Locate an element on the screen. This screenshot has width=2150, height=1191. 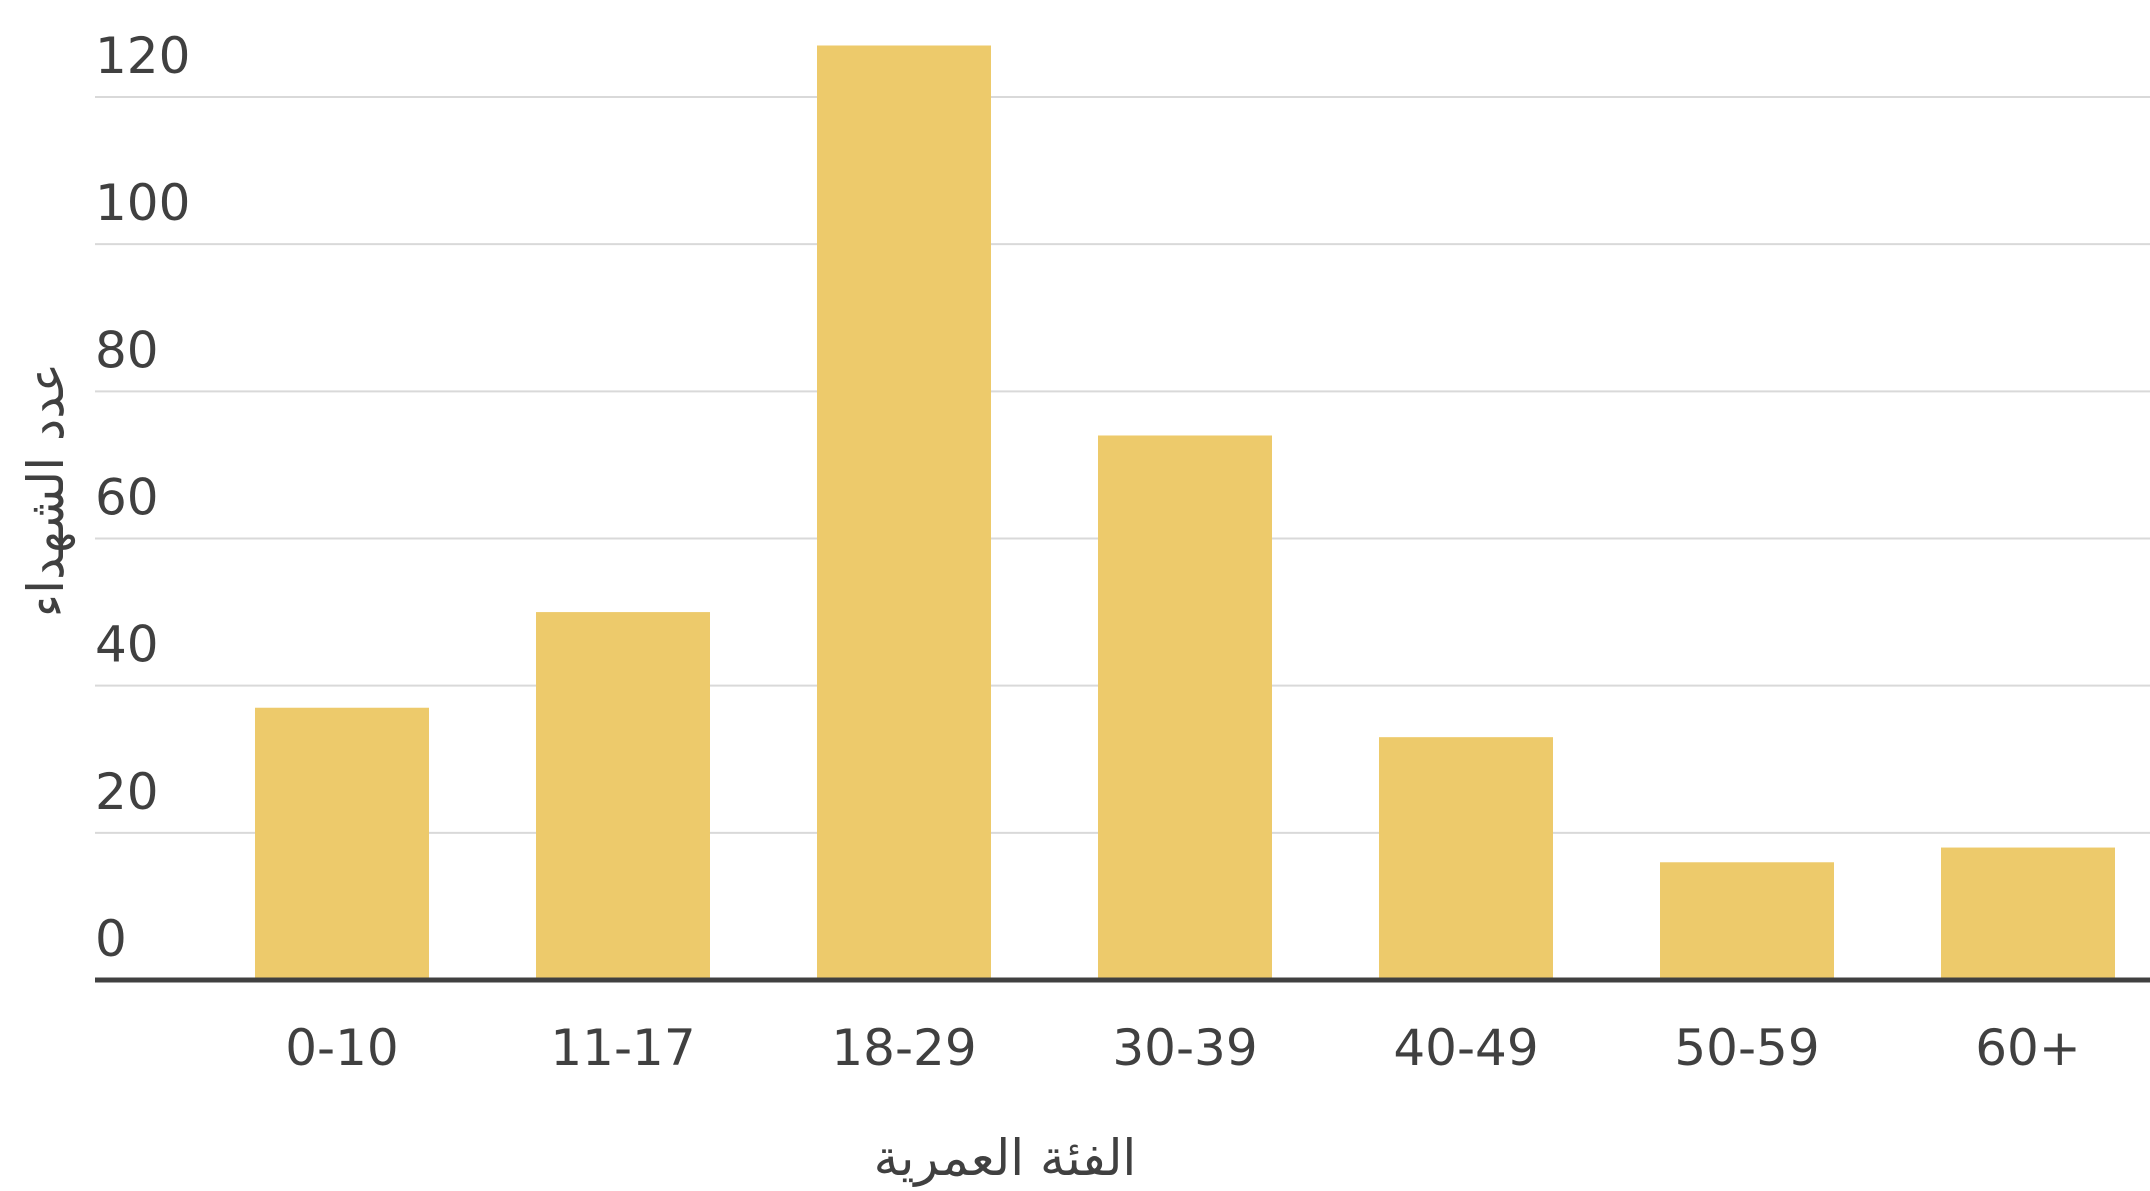
x-tick-label: 40-49 is located at coordinates (1465, 1048).